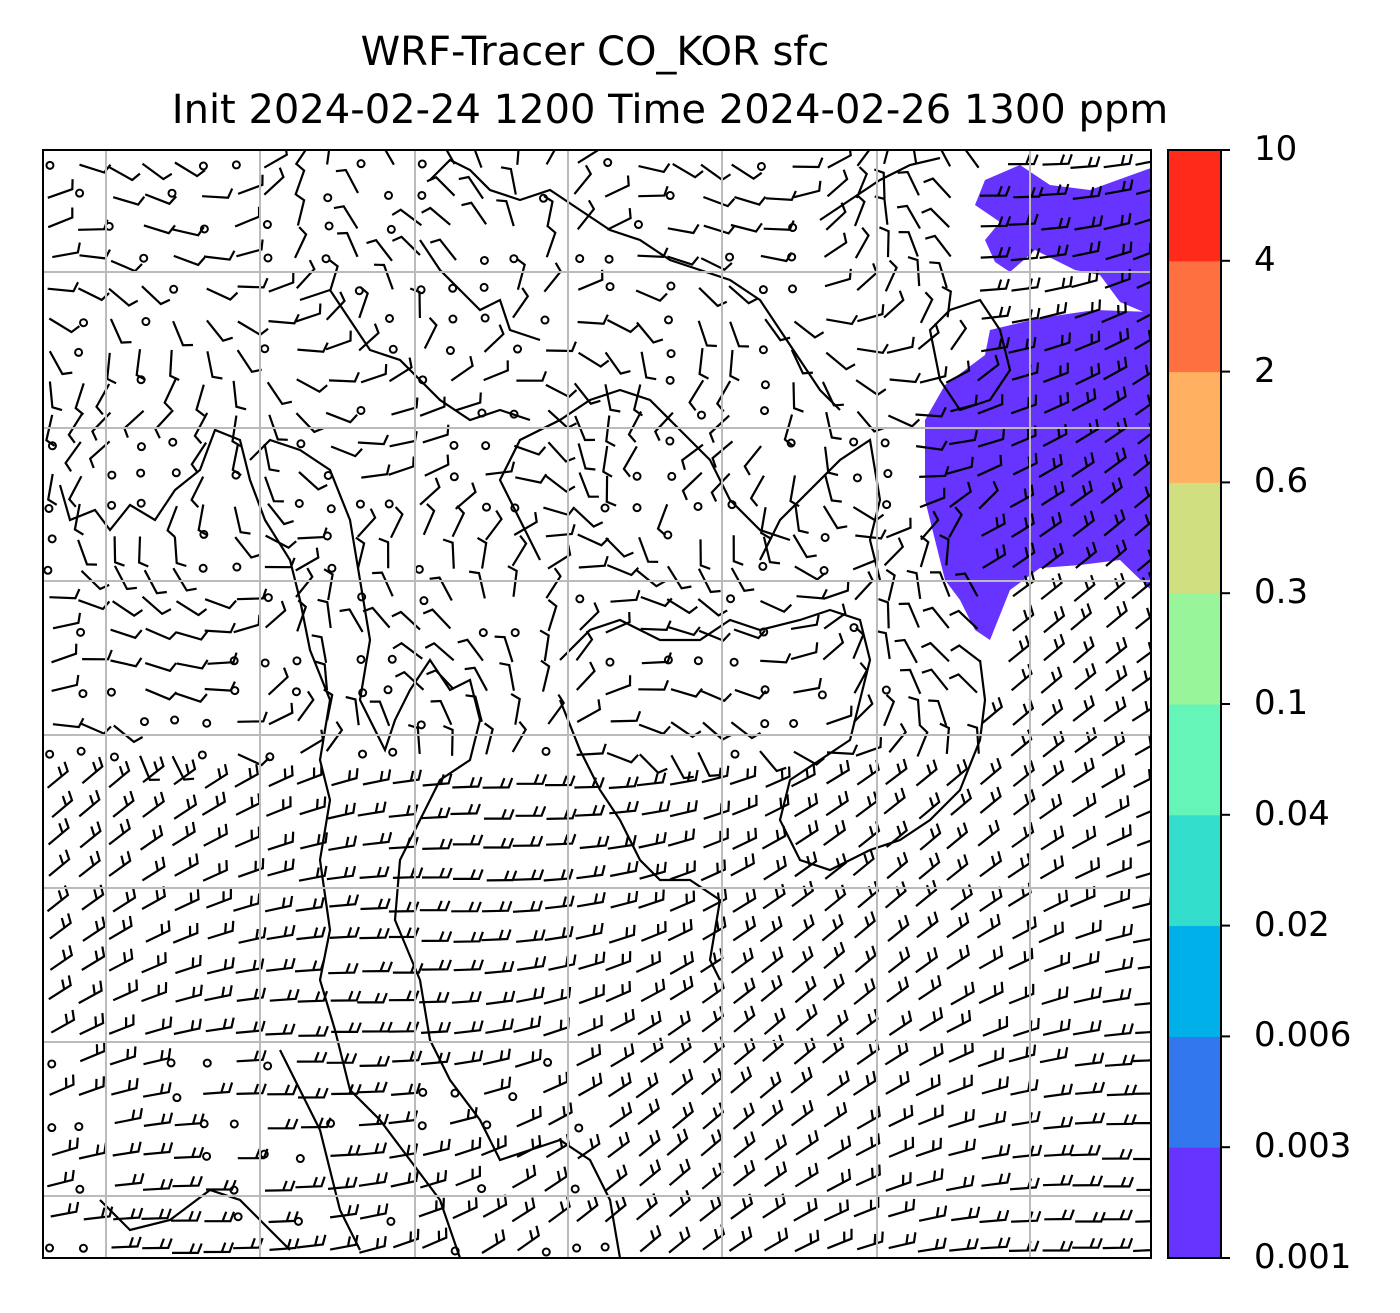  I want to click on colorbar-tick-label: 0.6, so click(1281, 481).